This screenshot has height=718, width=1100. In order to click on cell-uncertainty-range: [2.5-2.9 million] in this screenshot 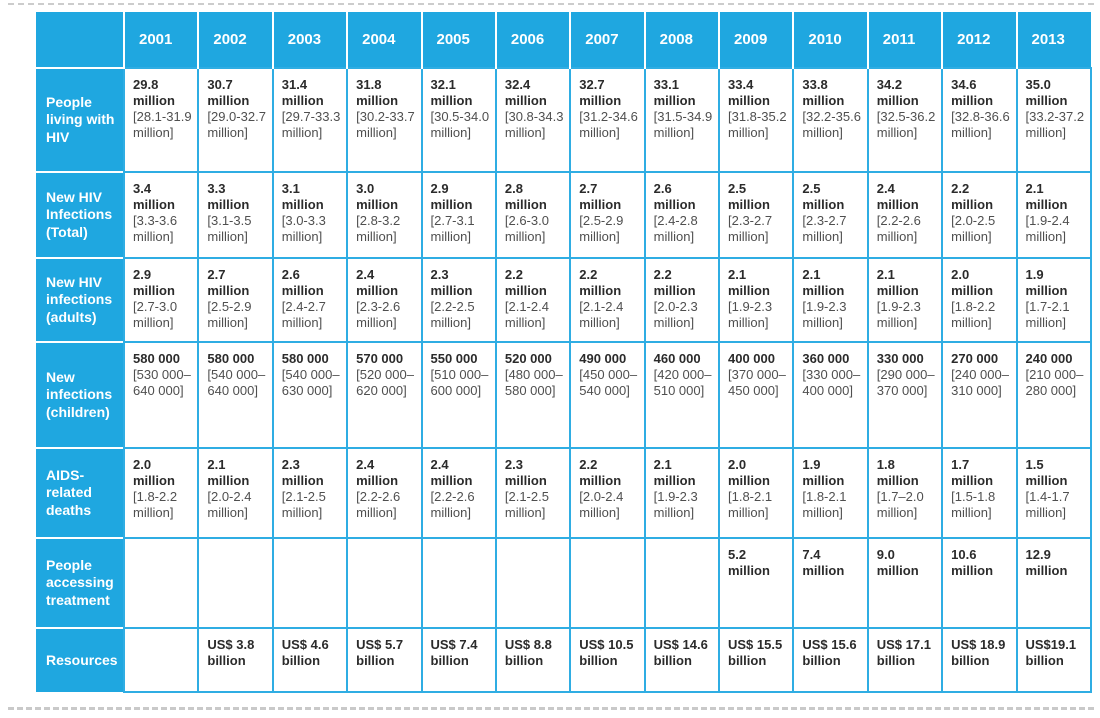, I will do `click(229, 314)`.